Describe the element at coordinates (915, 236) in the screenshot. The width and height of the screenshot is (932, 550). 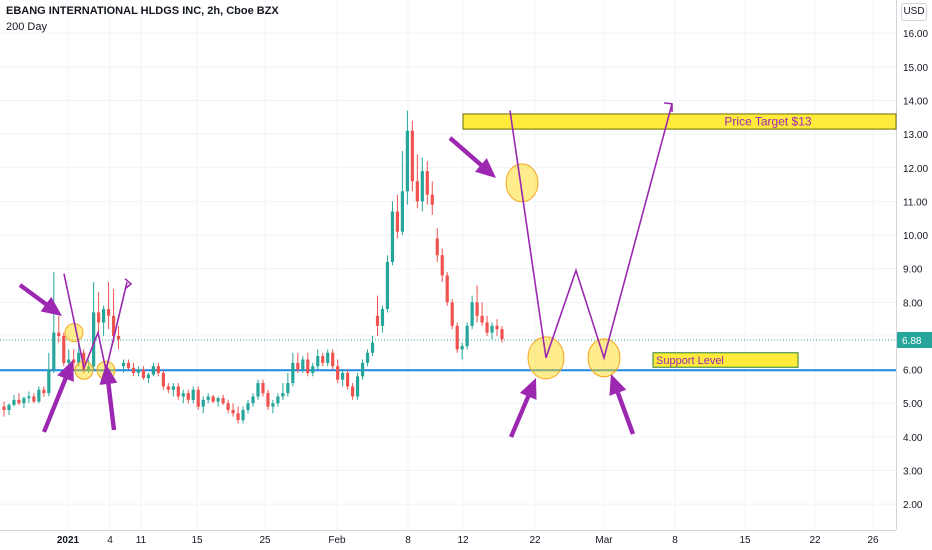
I see `y-tick-label: 10.00` at that location.